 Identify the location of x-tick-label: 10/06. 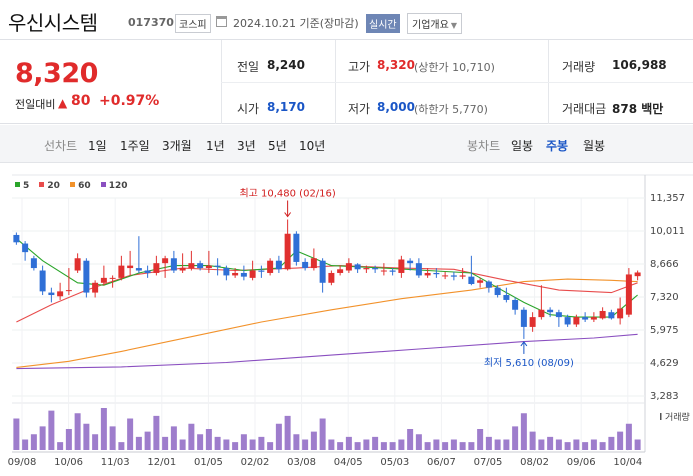
(68, 462).